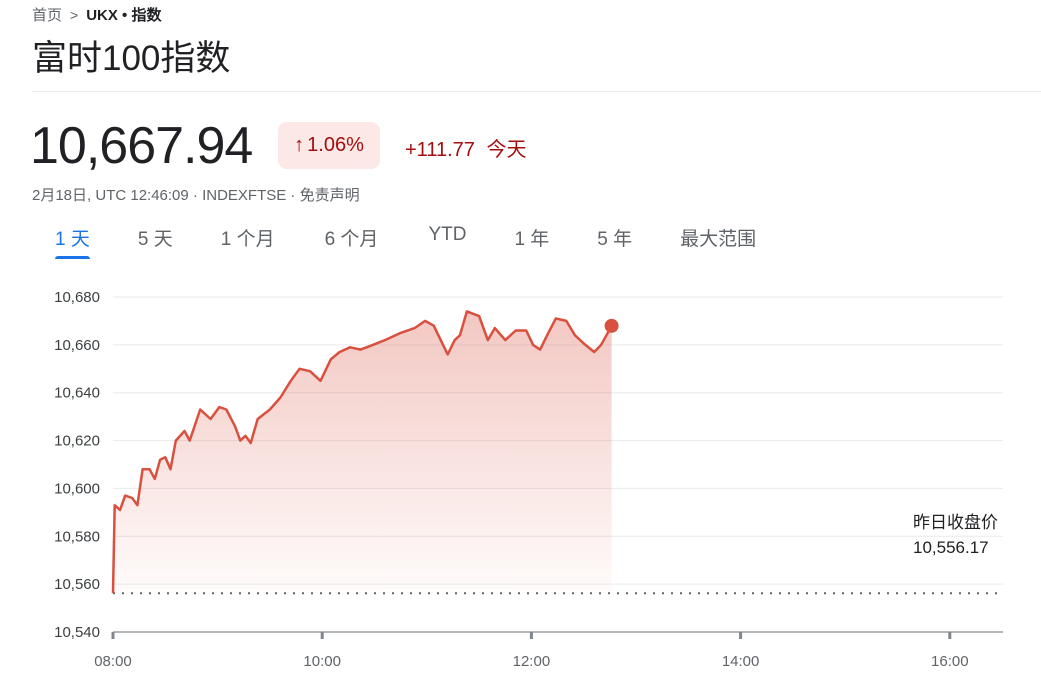 The image size is (1041, 675). What do you see at coordinates (615, 239) in the screenshot?
I see `tab-5-years: 5 年` at bounding box center [615, 239].